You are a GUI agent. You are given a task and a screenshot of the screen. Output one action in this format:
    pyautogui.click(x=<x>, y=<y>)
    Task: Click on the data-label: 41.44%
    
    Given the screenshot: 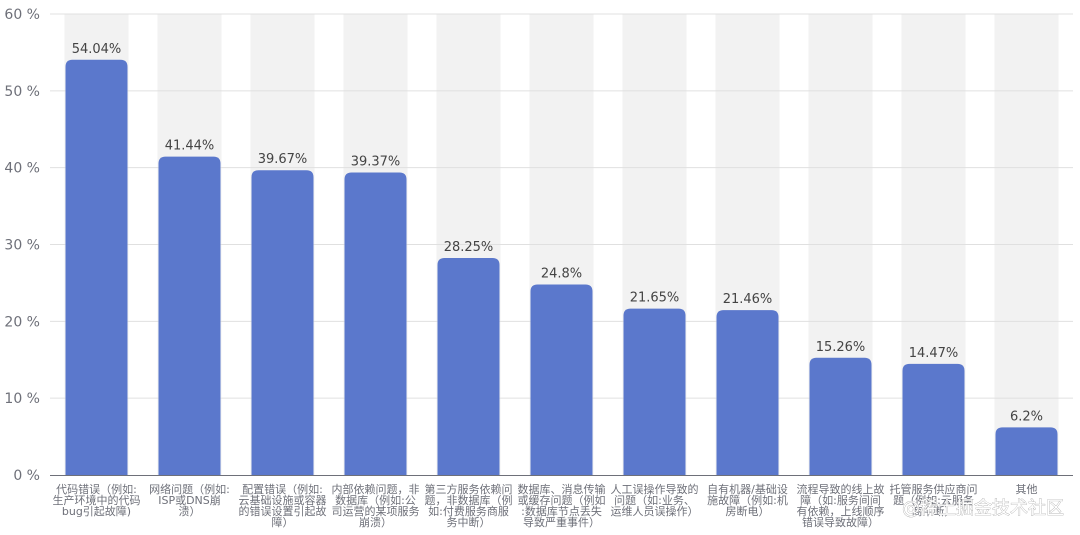 What is the action you would take?
    pyautogui.click(x=190, y=146)
    